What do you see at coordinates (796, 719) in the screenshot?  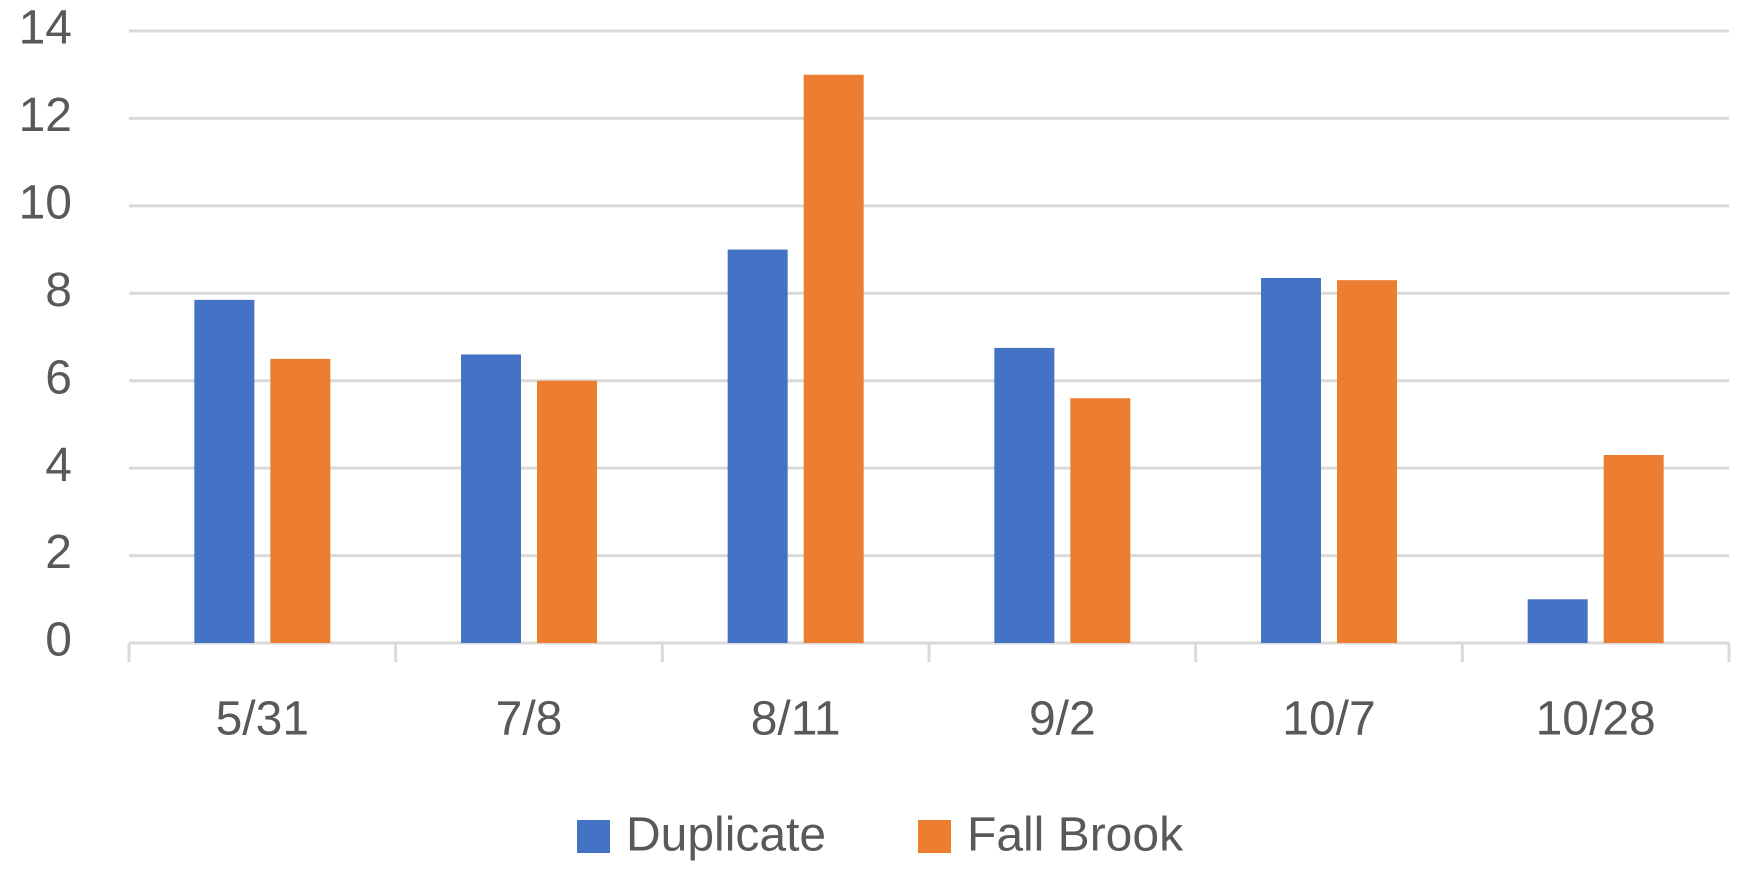 I see `x-tick-label: 8/11` at bounding box center [796, 719].